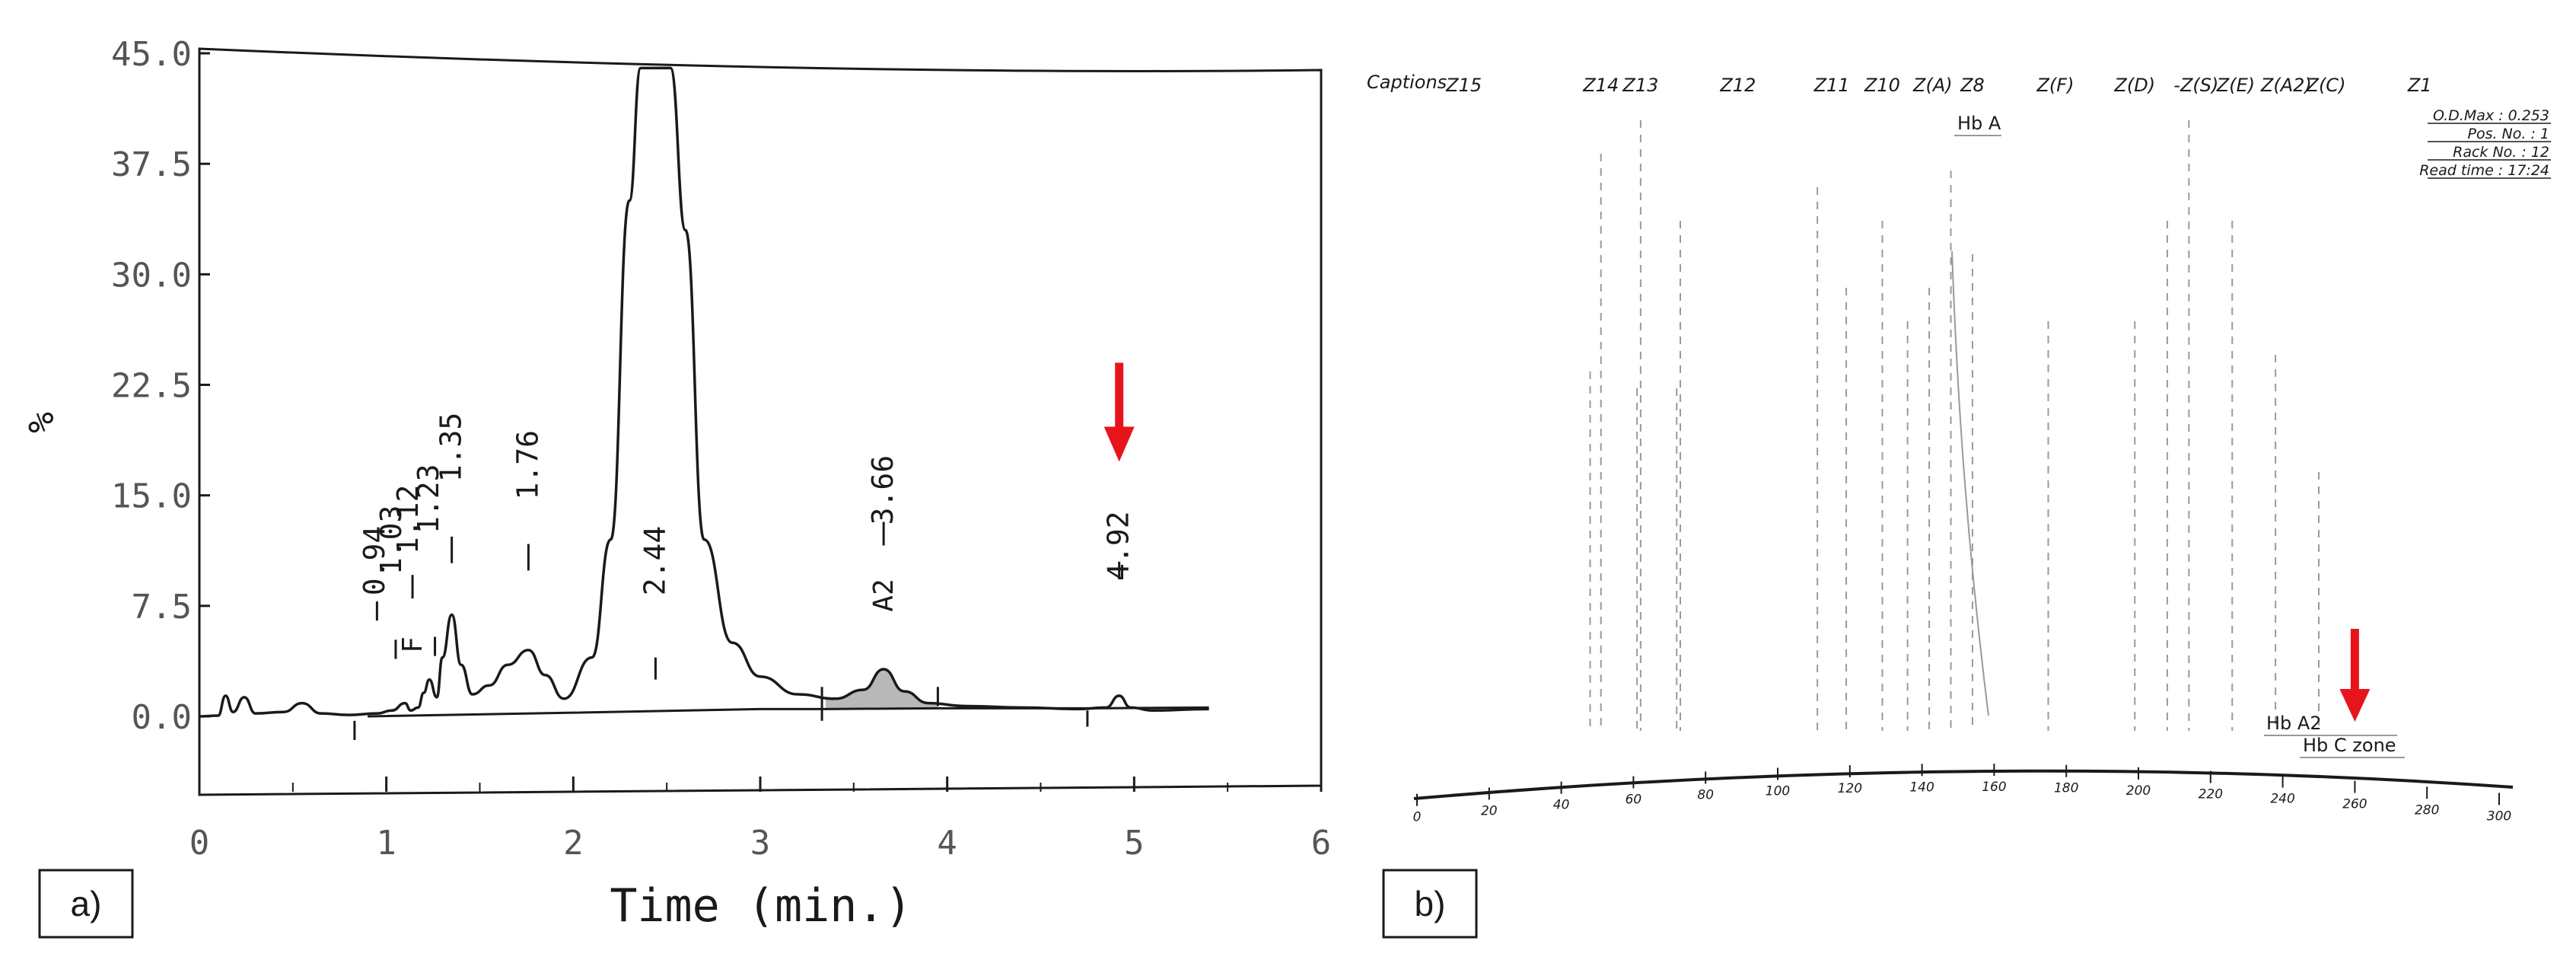 This screenshot has width=2576, height=960. Describe the element at coordinates (760, 820) in the screenshot. I see `x-axis: 0 1 2 3 4 5 6` at that location.